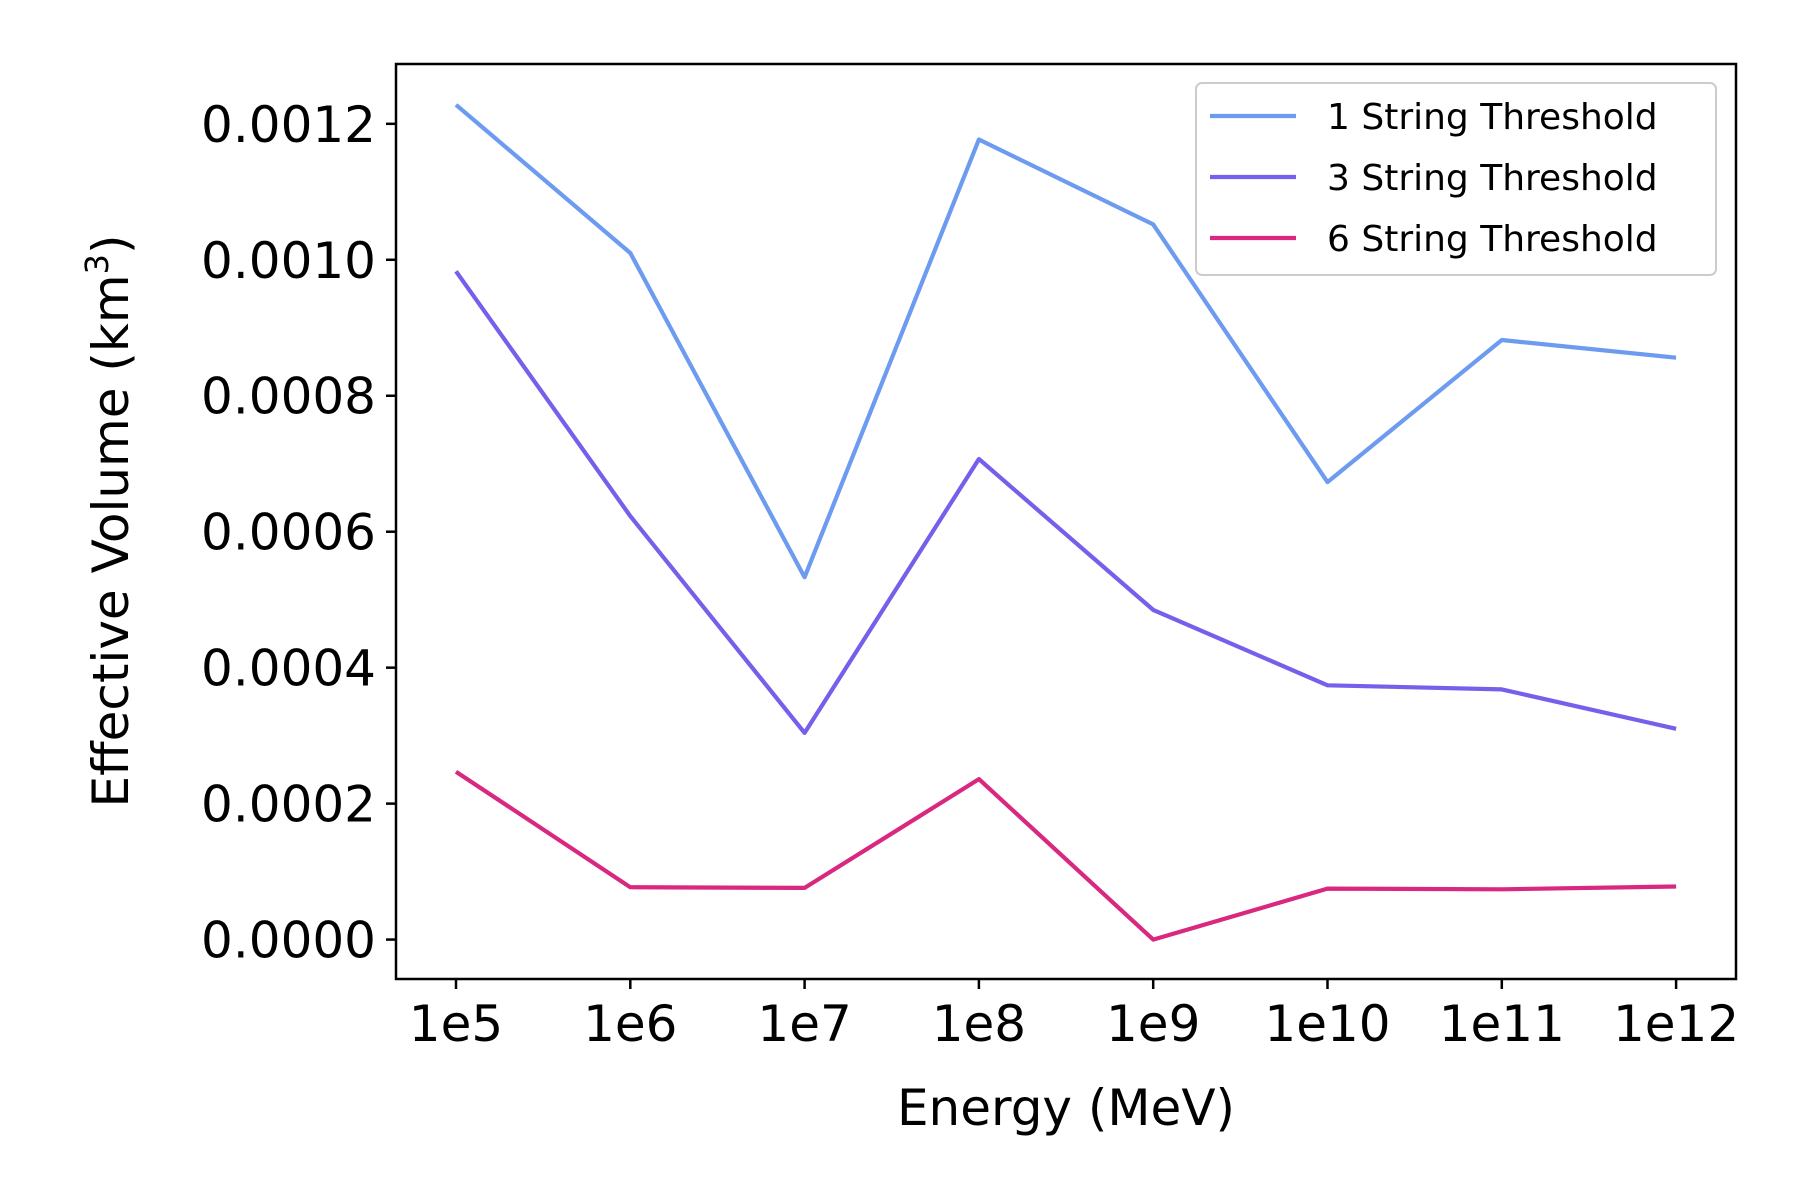 The width and height of the screenshot is (1800, 1200). I want to click on legend-label-1: 1 String Threshold, so click(1492, 117).